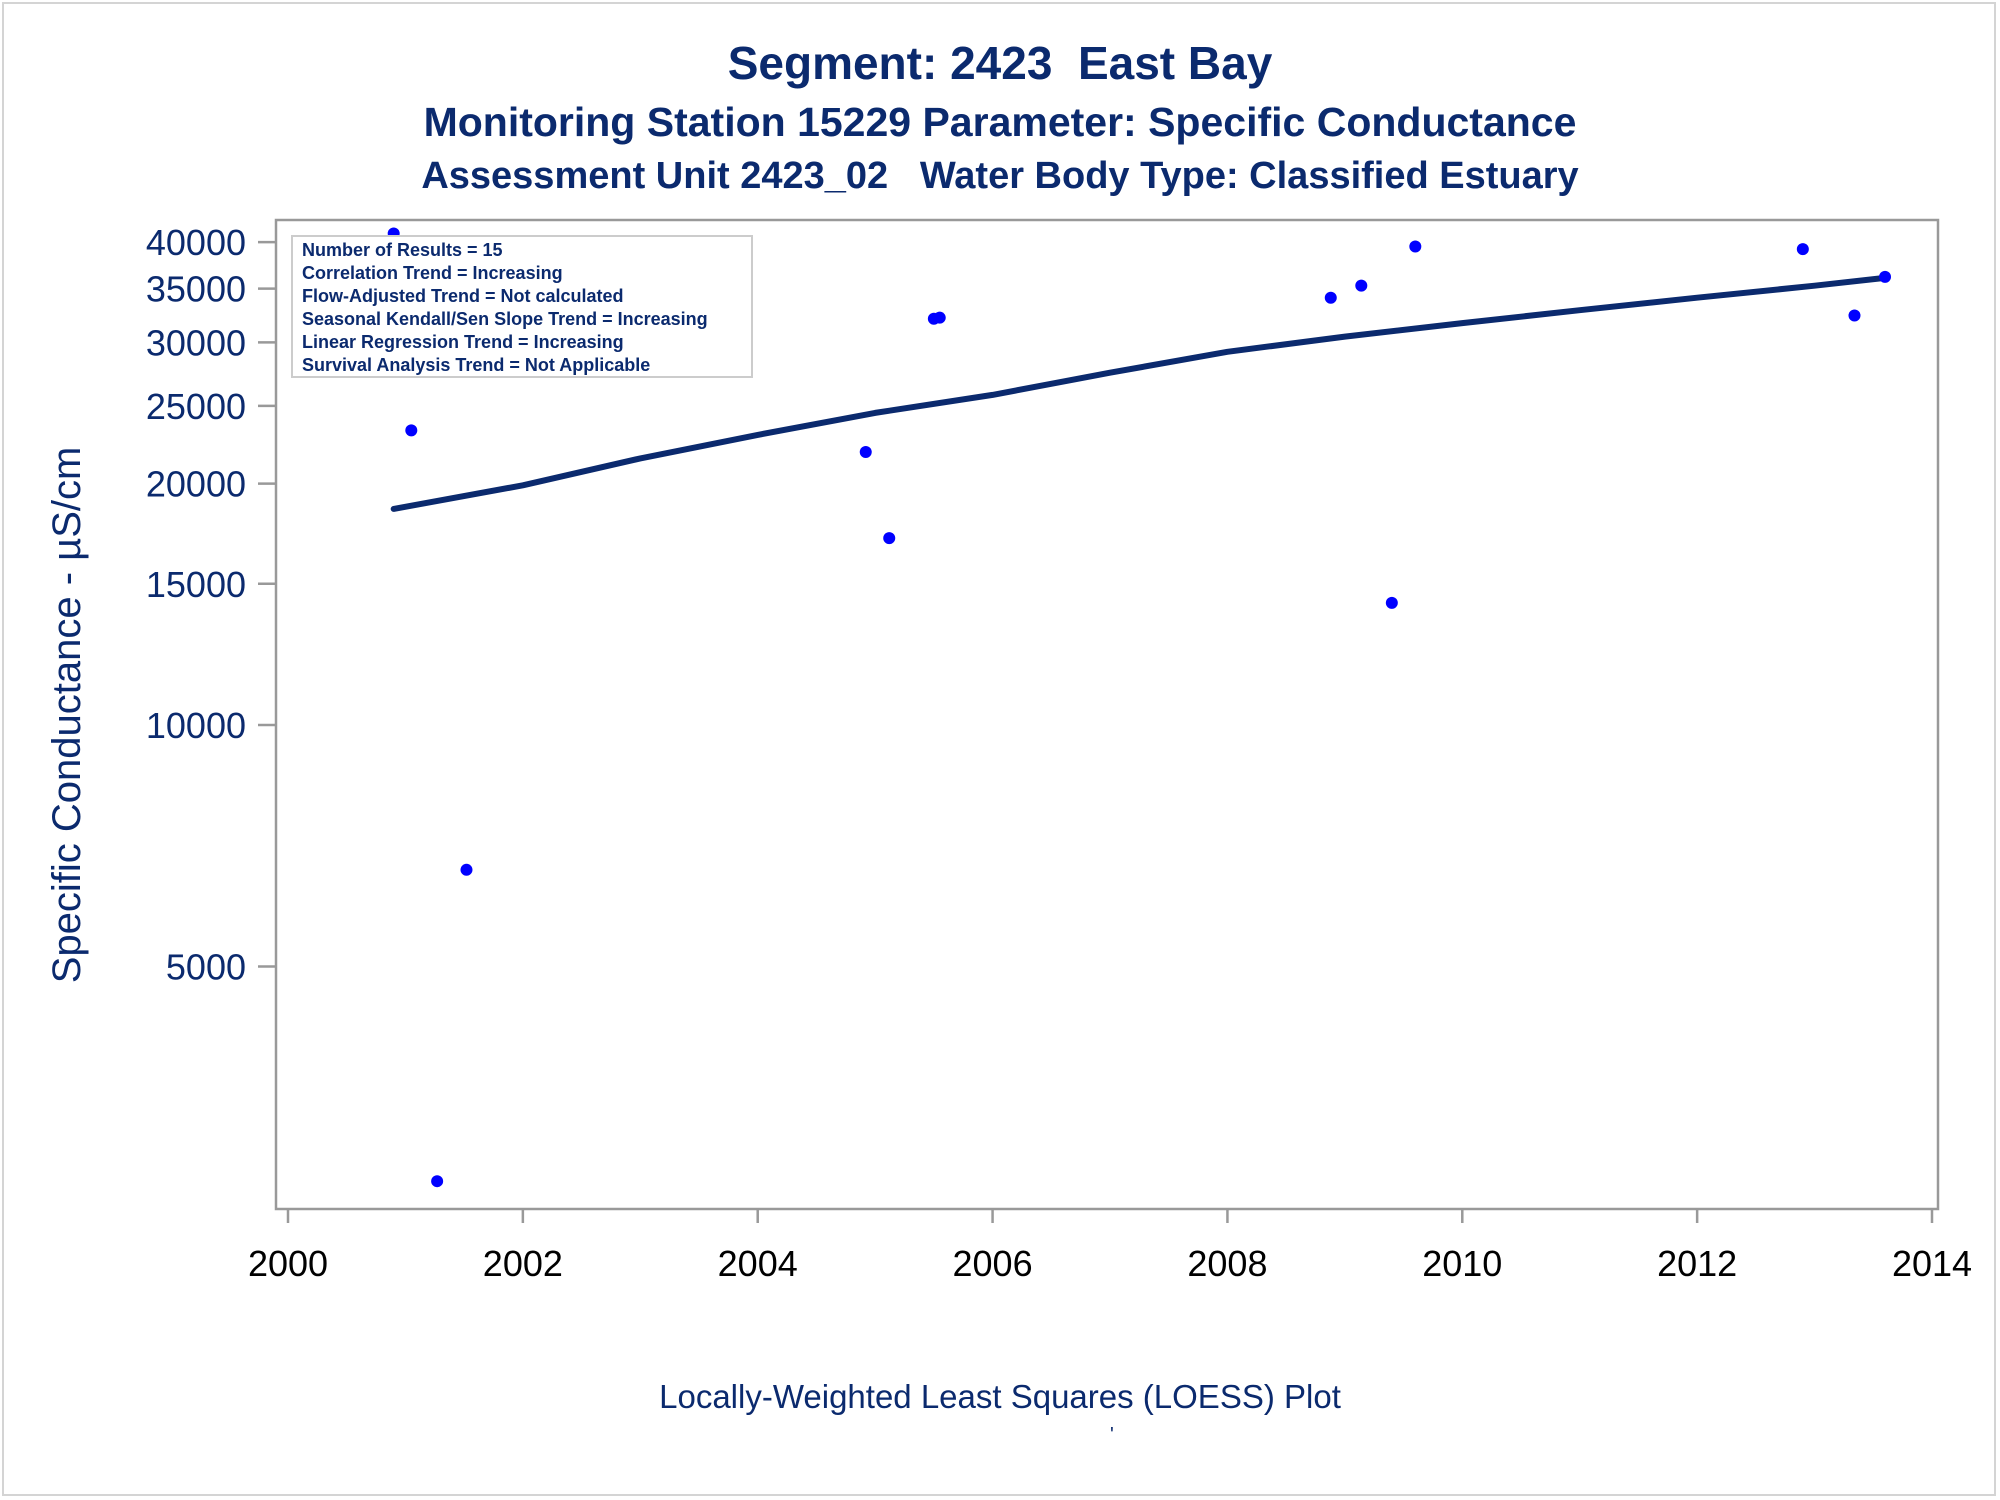  I want to click on stats-line: Number of Results = 15, so click(402, 250).